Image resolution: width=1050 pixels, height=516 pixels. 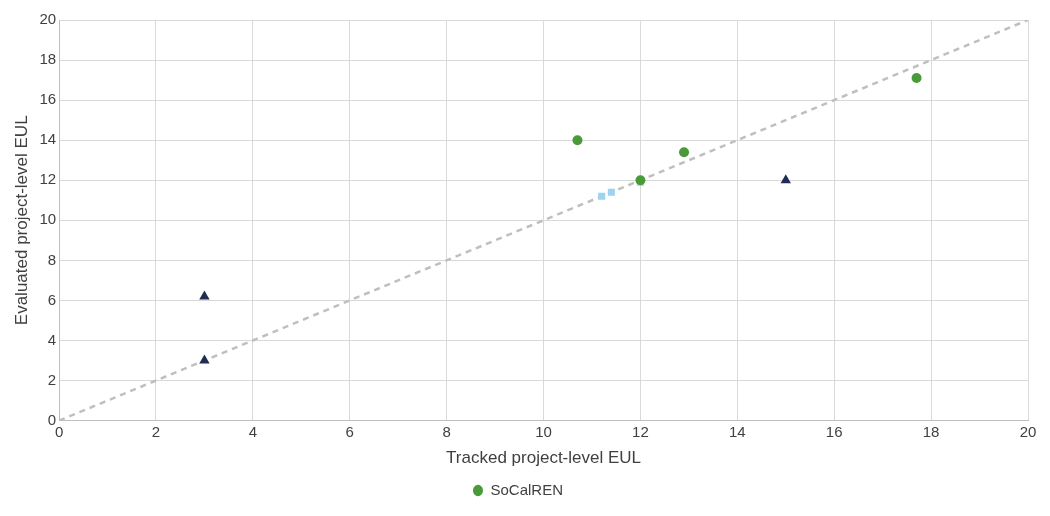 What do you see at coordinates (834, 431) in the screenshot?
I see `x-tick-label: 16` at bounding box center [834, 431].